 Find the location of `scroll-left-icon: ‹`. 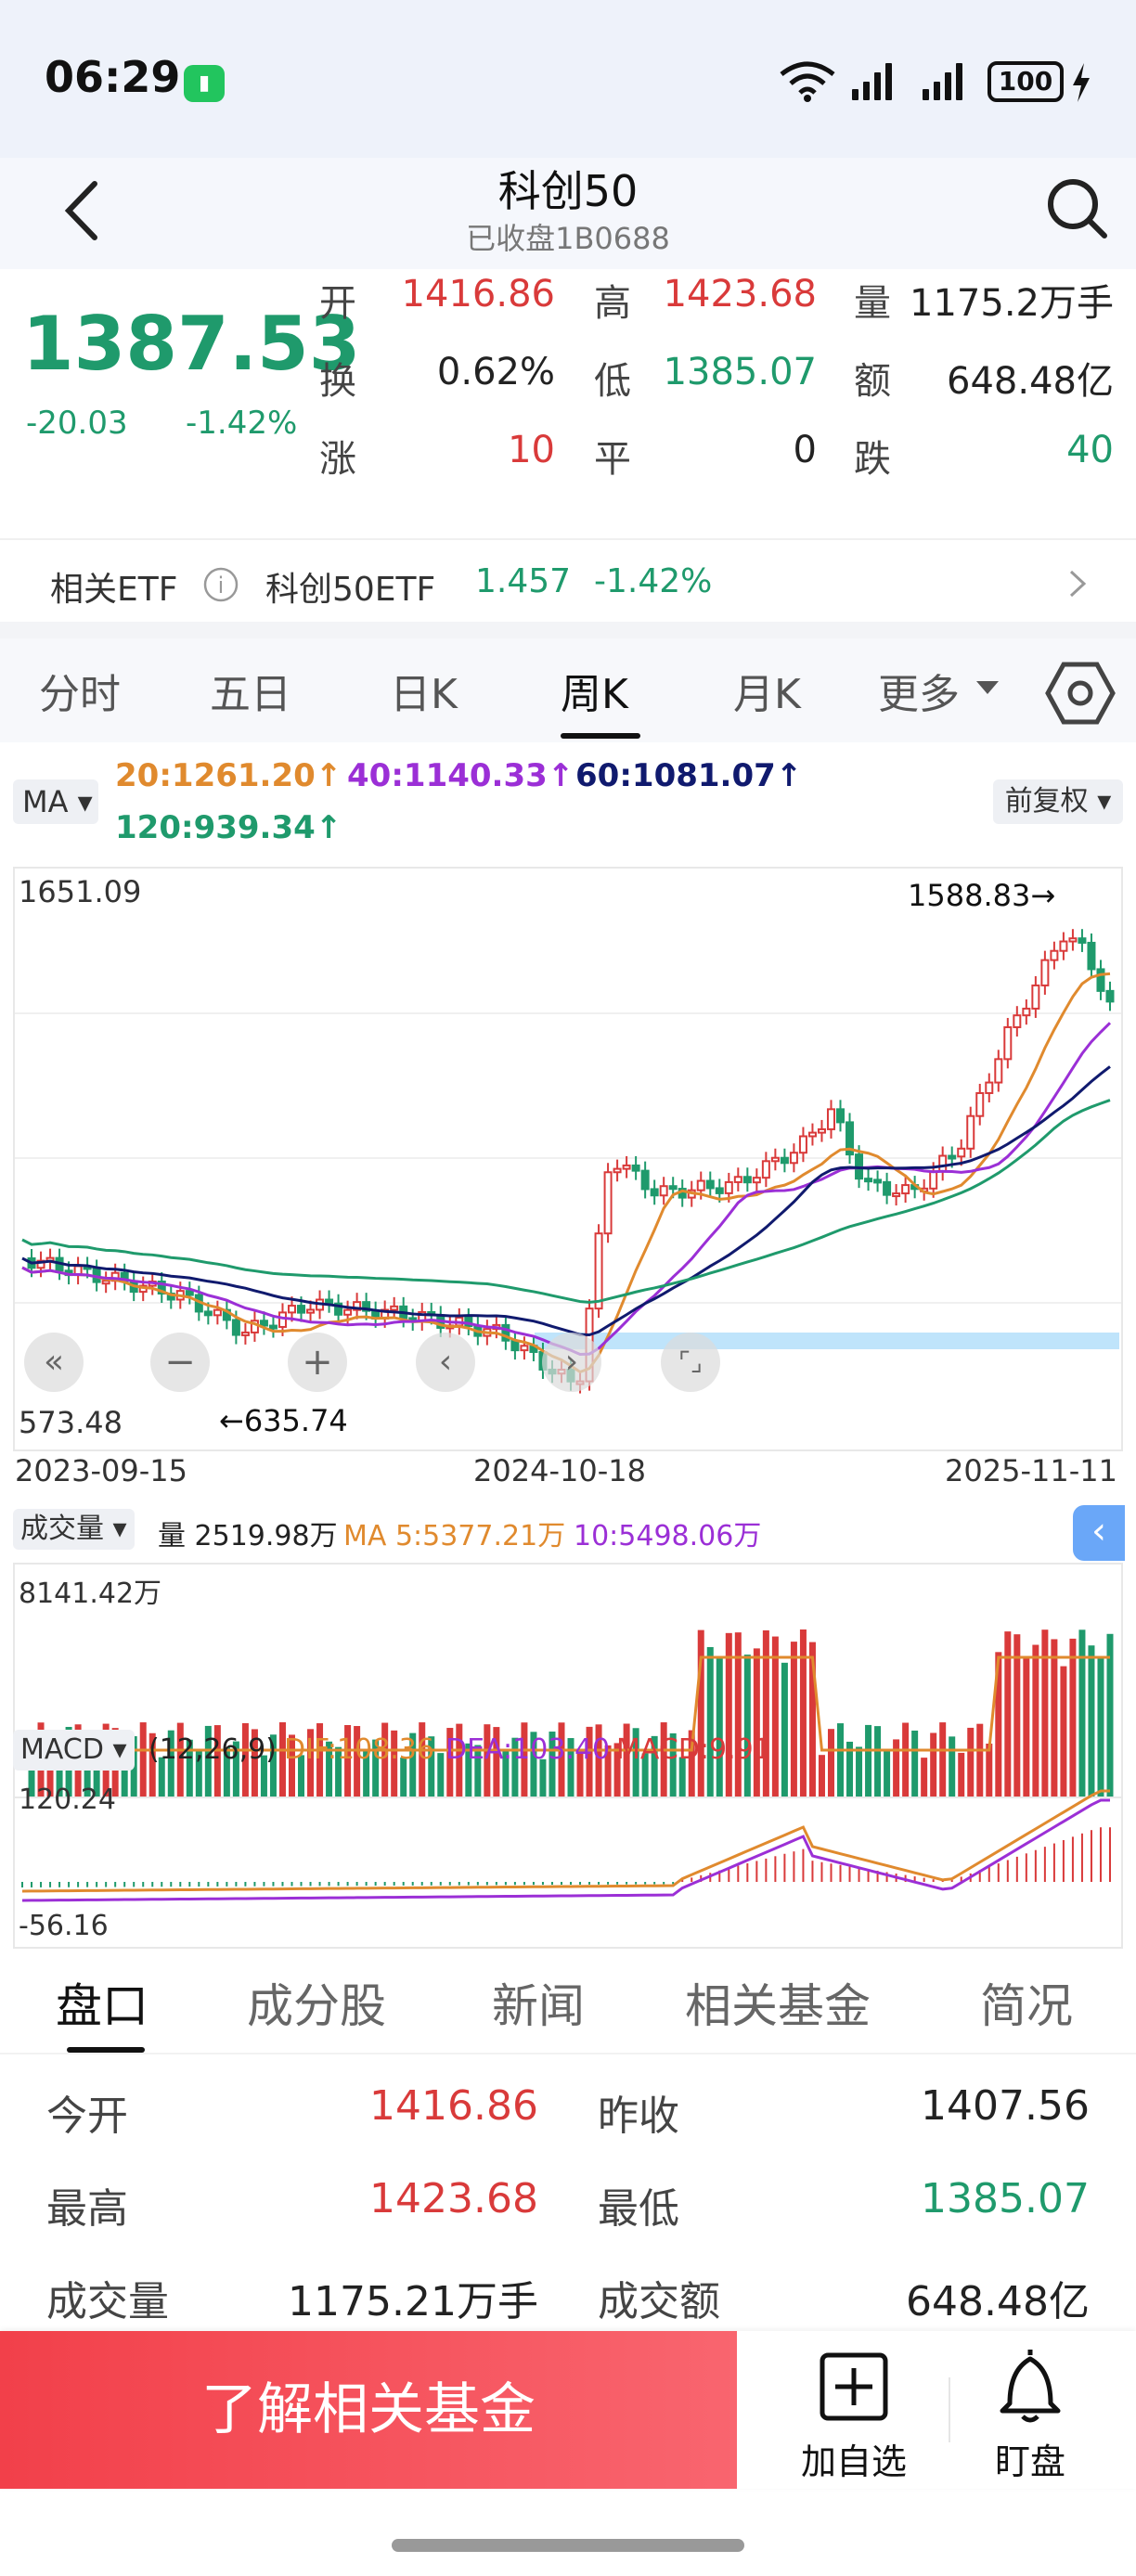

scroll-left-icon: ‹ is located at coordinates (445, 1362).